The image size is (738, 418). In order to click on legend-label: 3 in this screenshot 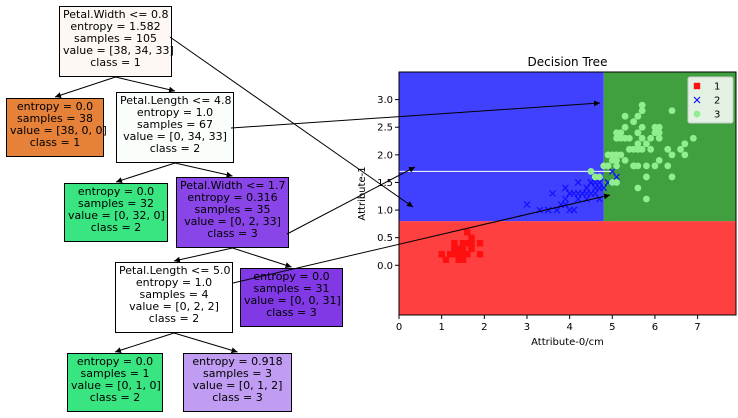, I will do `click(717, 115)`.